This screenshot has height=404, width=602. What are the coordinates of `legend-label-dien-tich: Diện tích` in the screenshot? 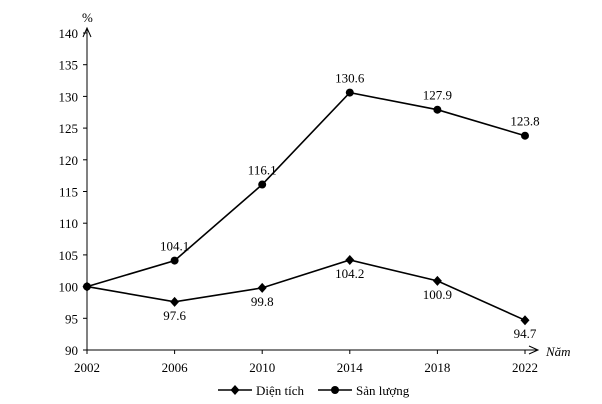 It's located at (280, 390).